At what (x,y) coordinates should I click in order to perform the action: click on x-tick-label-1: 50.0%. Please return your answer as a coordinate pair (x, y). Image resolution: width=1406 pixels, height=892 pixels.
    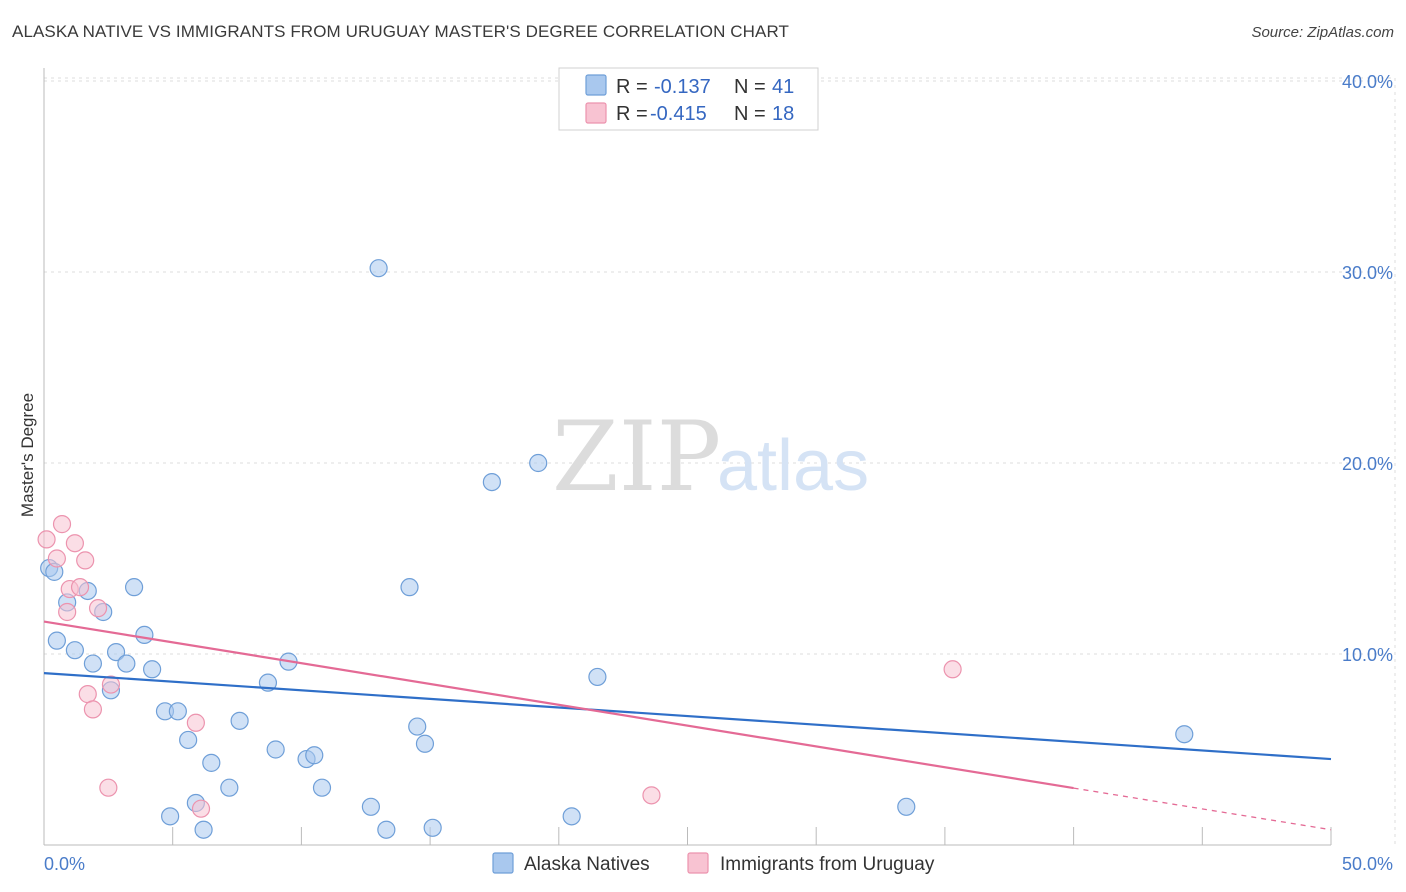
    Looking at the image, I should click on (1367, 864).